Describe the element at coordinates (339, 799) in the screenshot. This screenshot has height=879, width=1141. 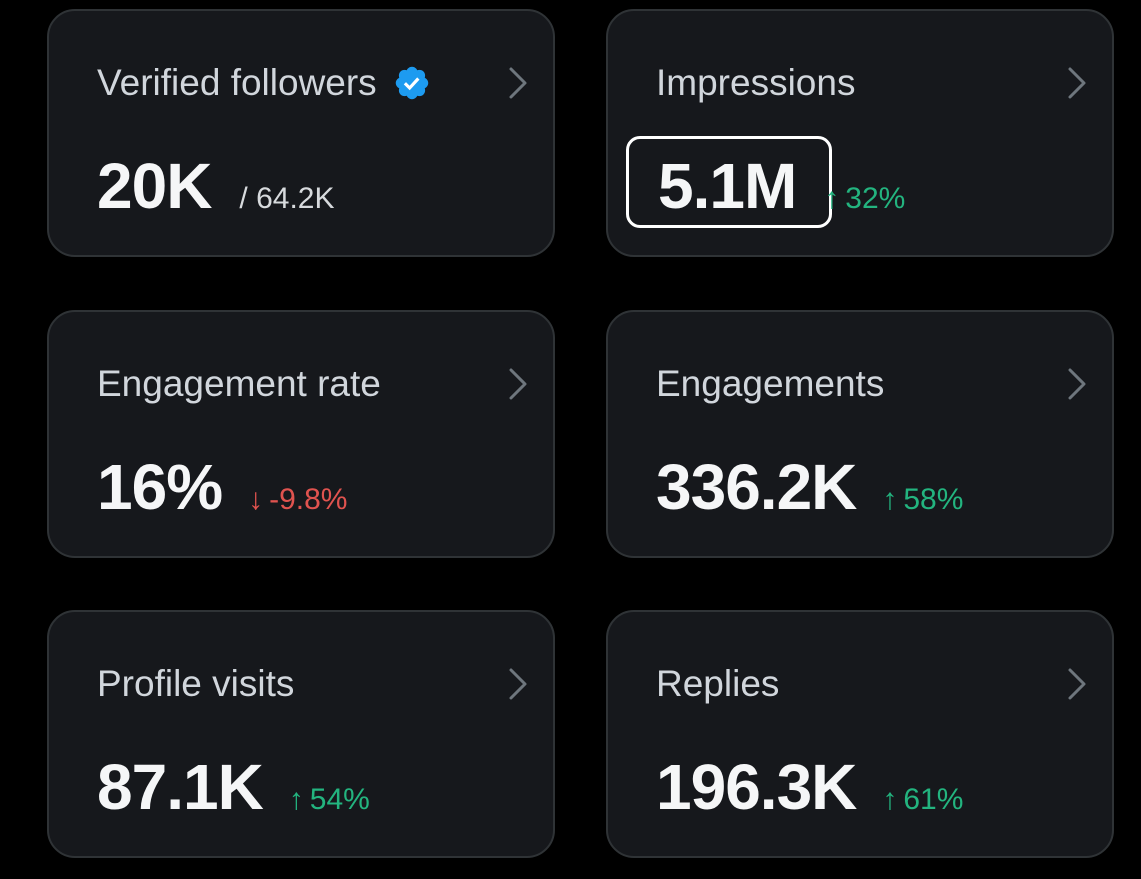
I see `metric-change-value: 54%` at that location.